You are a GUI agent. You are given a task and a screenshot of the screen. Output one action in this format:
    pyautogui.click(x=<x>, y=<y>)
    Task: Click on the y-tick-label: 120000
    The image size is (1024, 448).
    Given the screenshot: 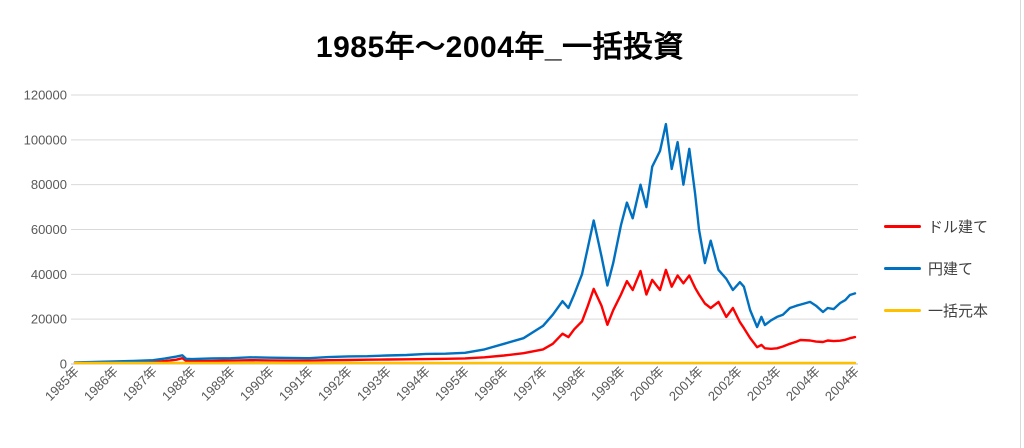 What is the action you would take?
    pyautogui.click(x=45, y=95)
    